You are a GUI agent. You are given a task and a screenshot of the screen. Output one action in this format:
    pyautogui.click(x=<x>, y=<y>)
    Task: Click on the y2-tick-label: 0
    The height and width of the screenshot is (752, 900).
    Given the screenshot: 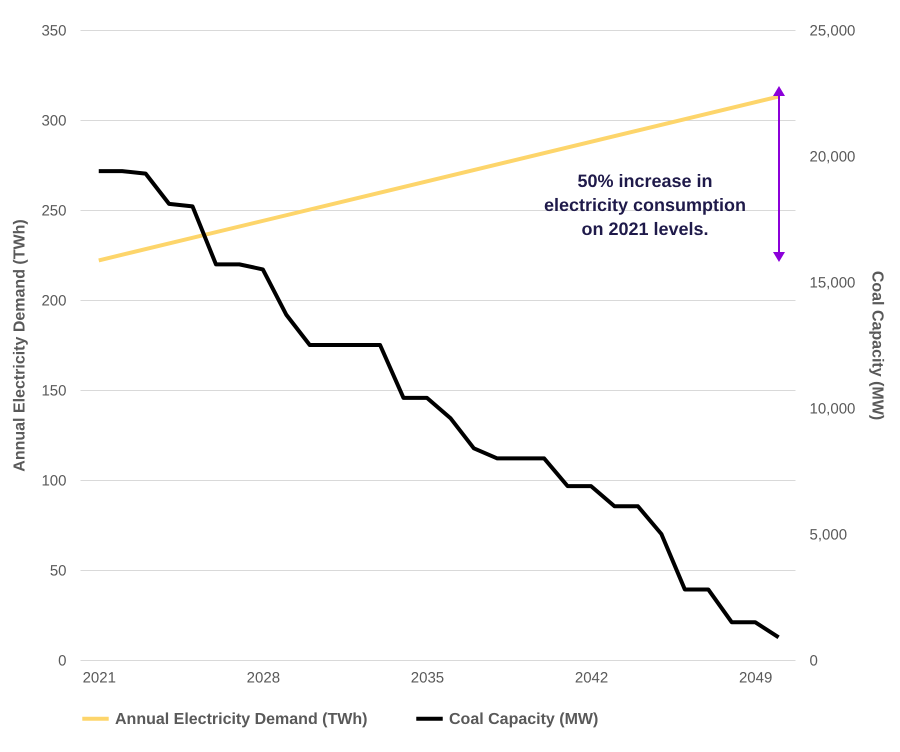 What is the action you would take?
    pyautogui.click(x=814, y=661)
    